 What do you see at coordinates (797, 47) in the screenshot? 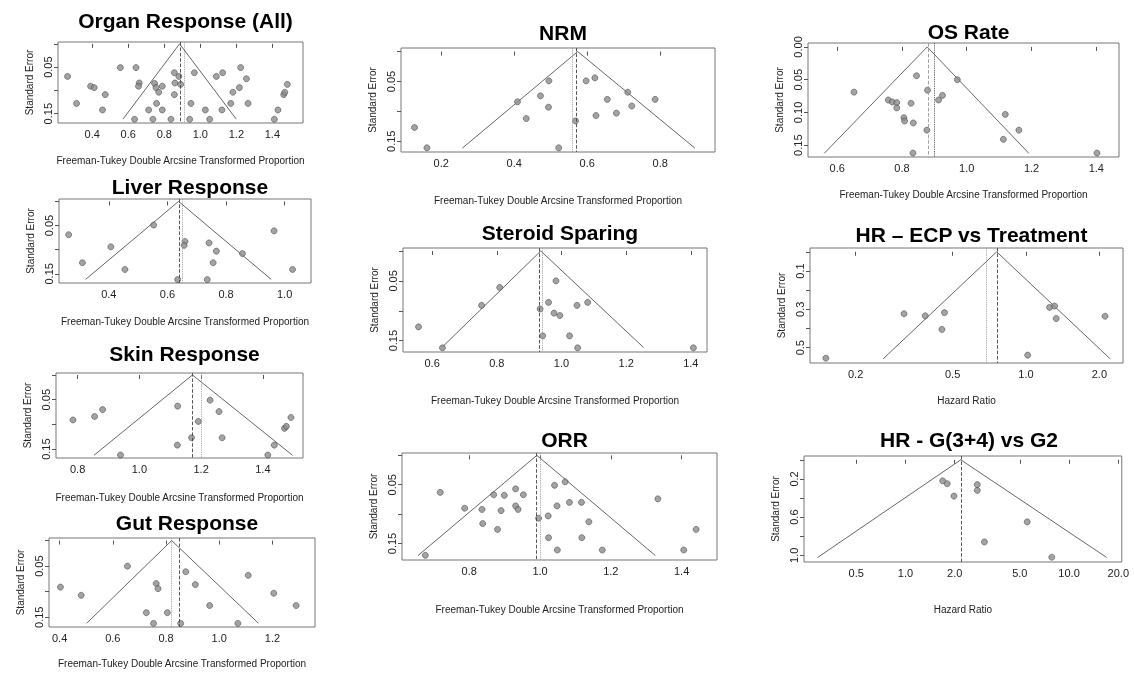
I see `y-tick-label: 0.00` at bounding box center [797, 47].